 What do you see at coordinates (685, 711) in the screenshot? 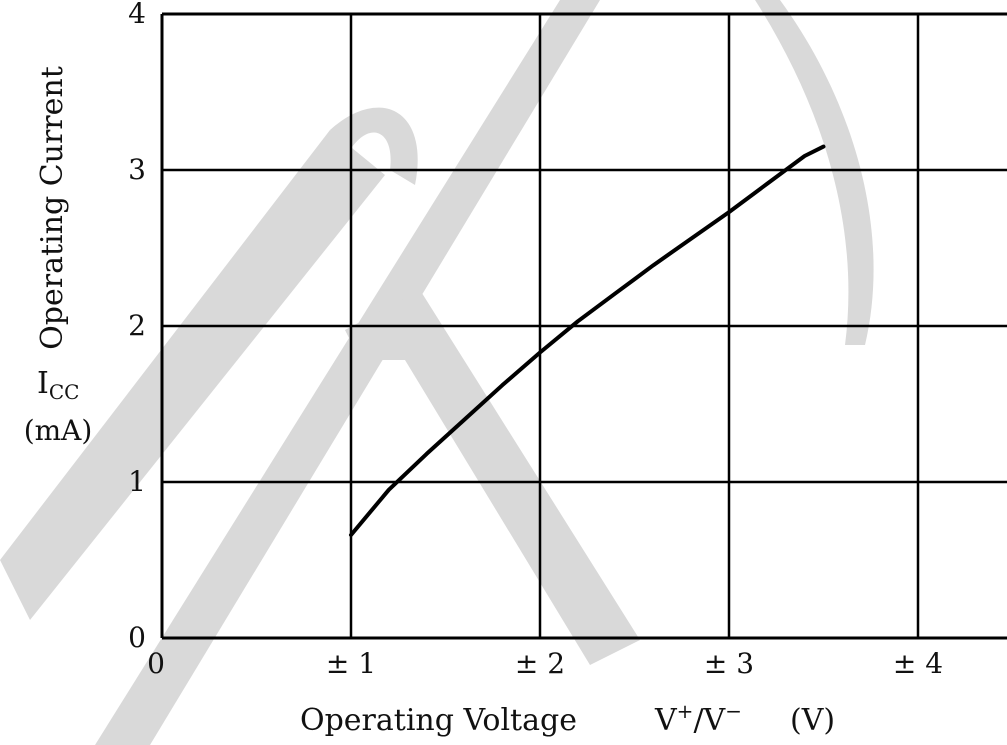
I see `x-axis-sup-plus: +` at bounding box center [685, 711].